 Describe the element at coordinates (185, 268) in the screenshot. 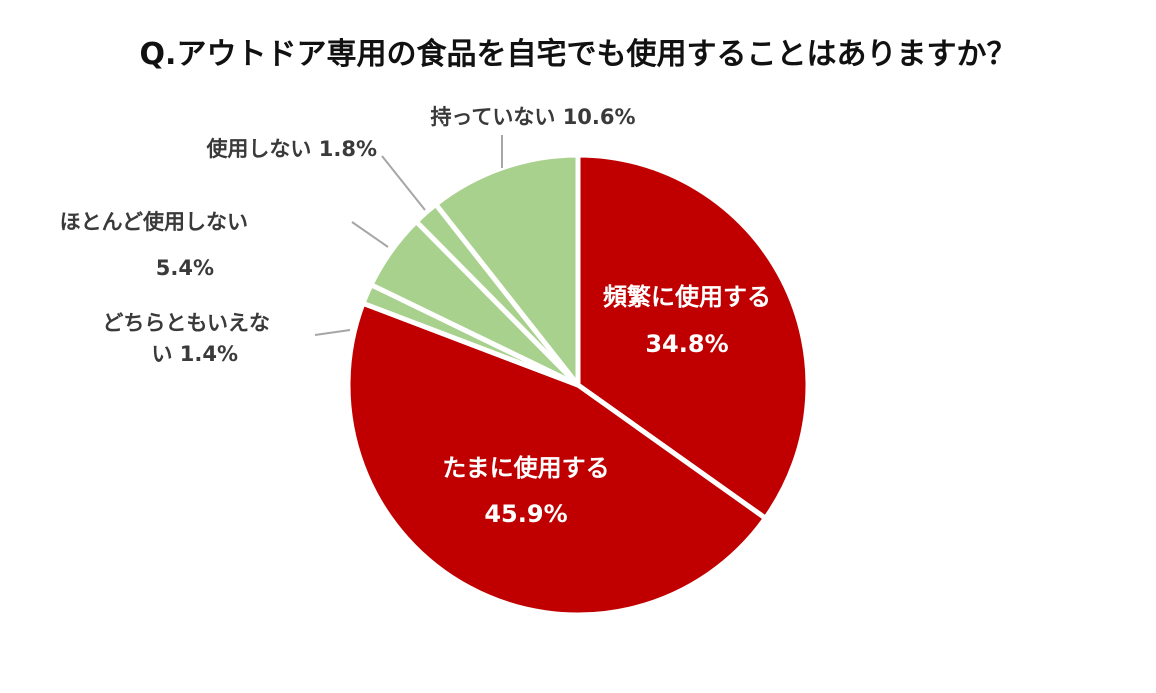

I see `slice-4-label-line-2: 5.4%` at that location.